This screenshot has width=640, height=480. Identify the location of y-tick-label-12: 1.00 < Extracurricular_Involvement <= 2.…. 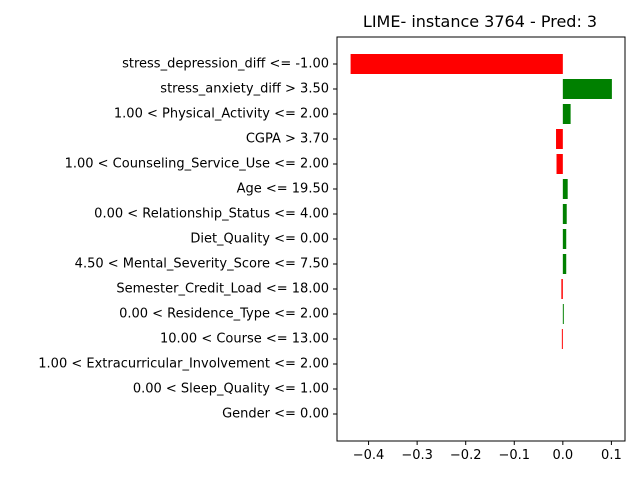
(183, 364).